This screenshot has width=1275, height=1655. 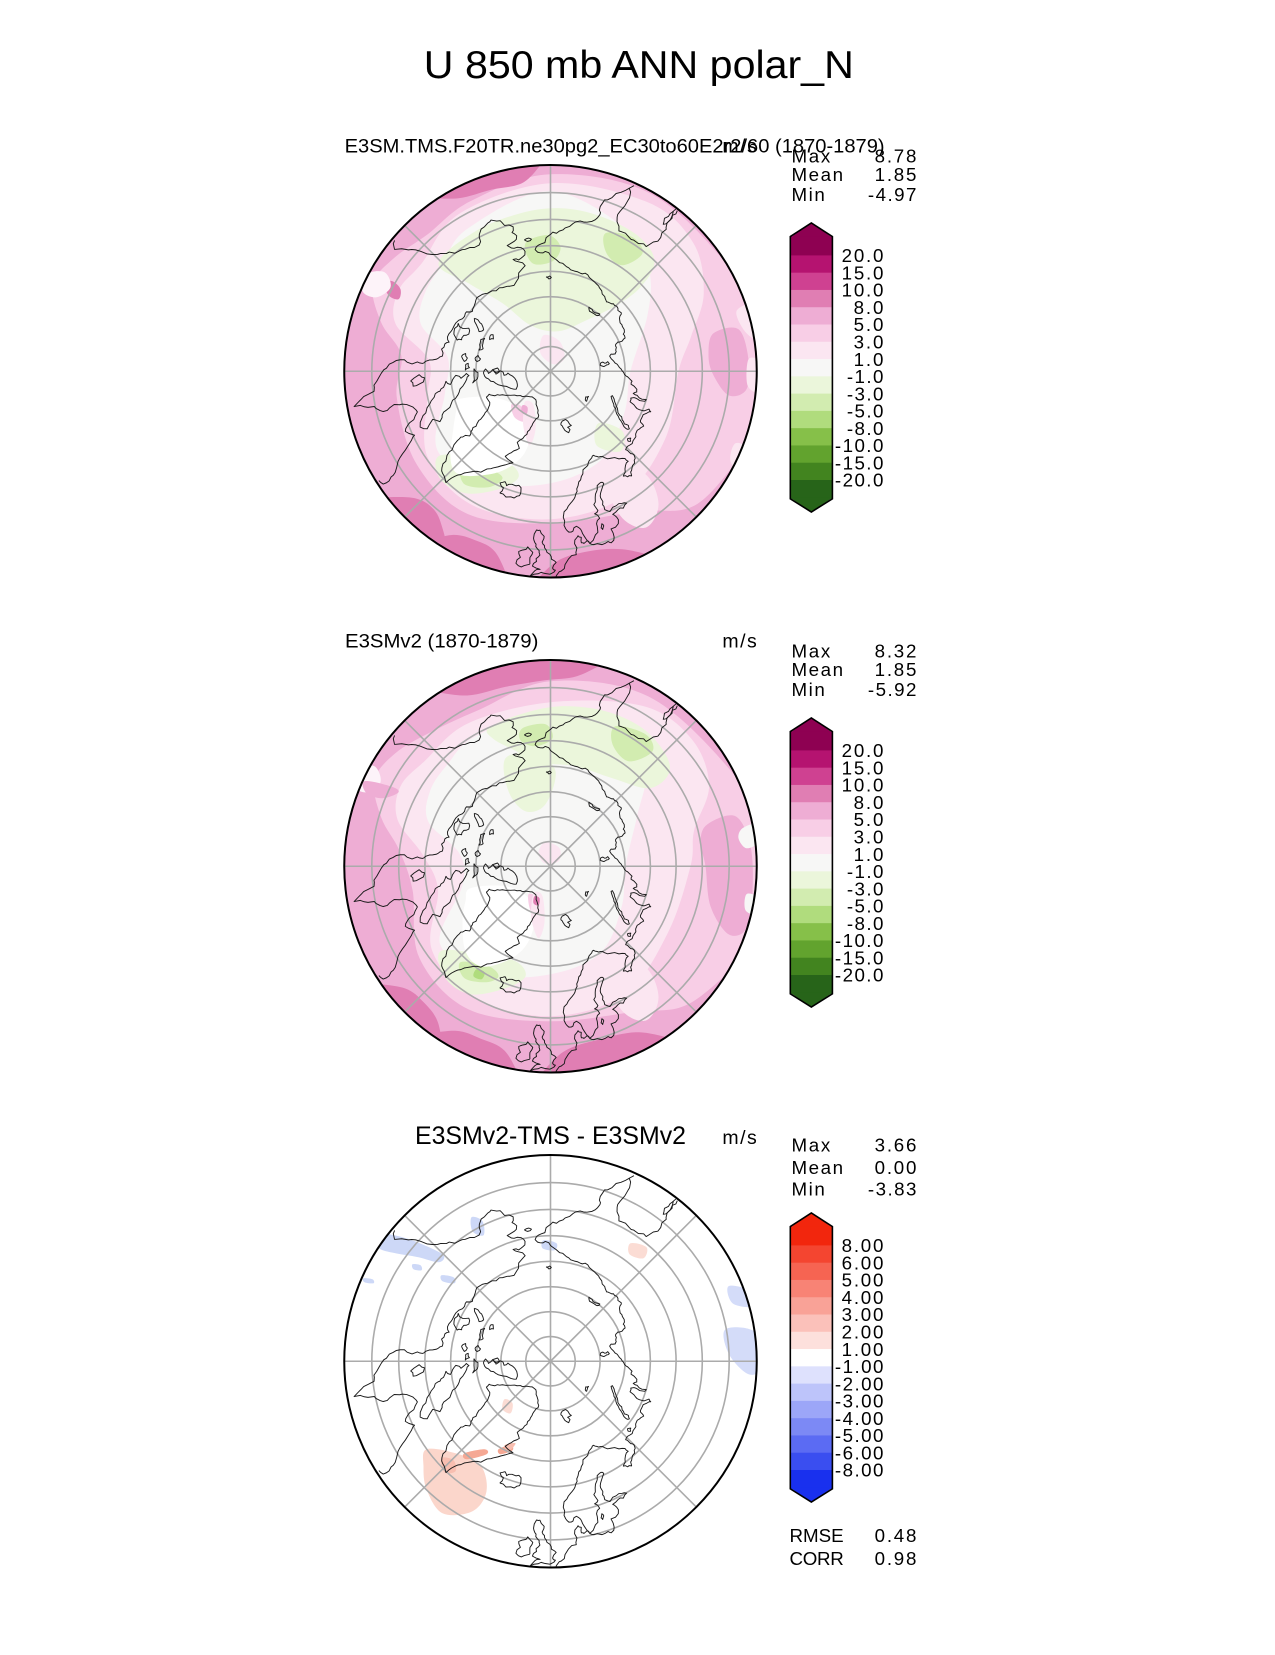 What do you see at coordinates (896, 650) in the screenshot?
I see `svg-text: 8.32` at bounding box center [896, 650].